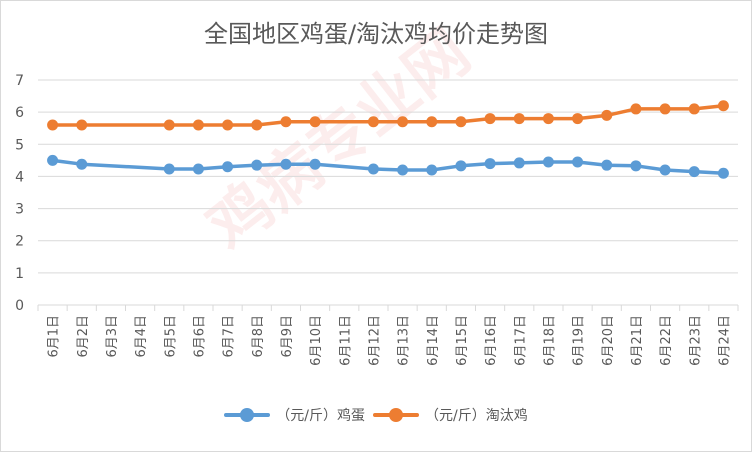  What do you see at coordinates (54, 336) in the screenshot?
I see `x-tick-label: 6月1日` at bounding box center [54, 336].